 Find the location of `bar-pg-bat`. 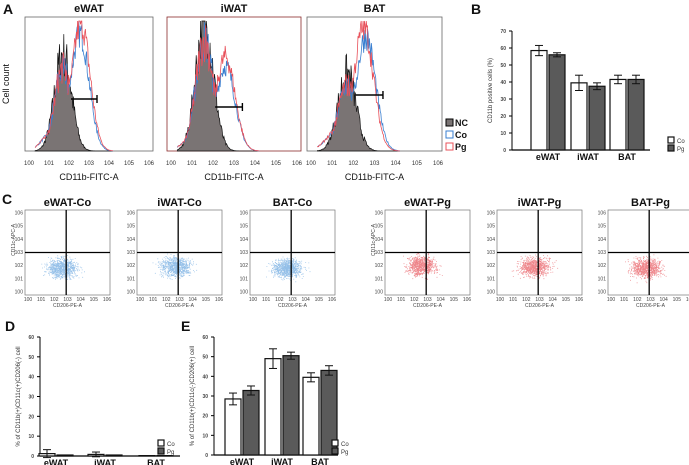

bar-pg-bat is located at coordinates (636, 114).